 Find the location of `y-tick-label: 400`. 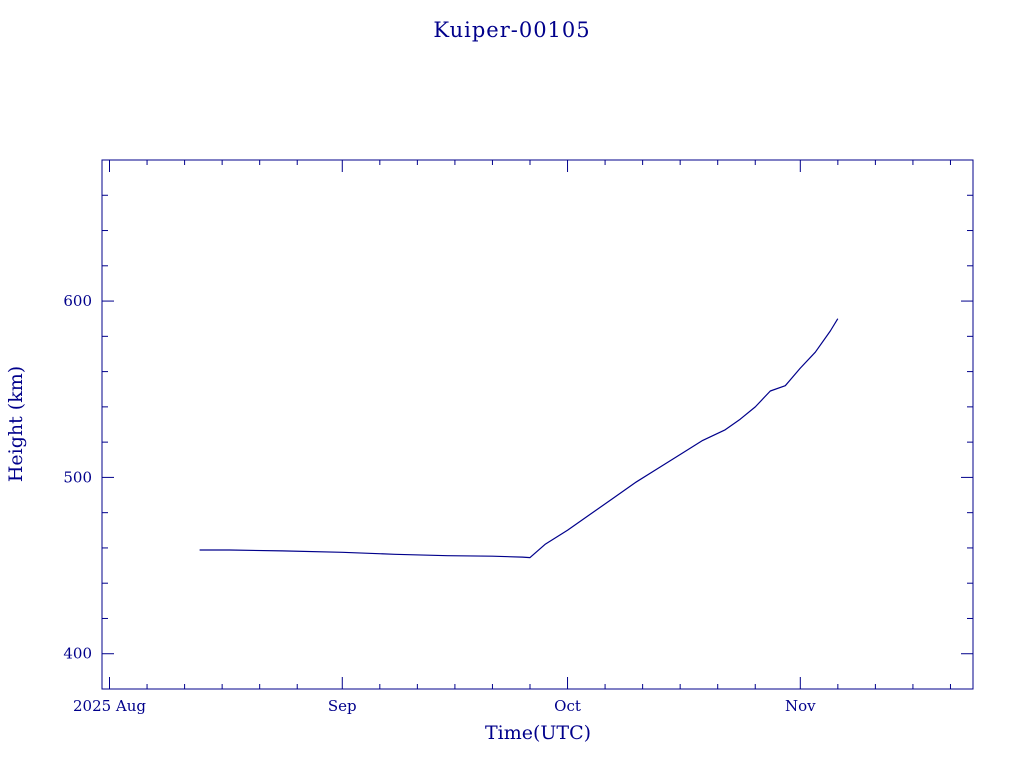

y-tick-label: 400 is located at coordinates (77, 654).